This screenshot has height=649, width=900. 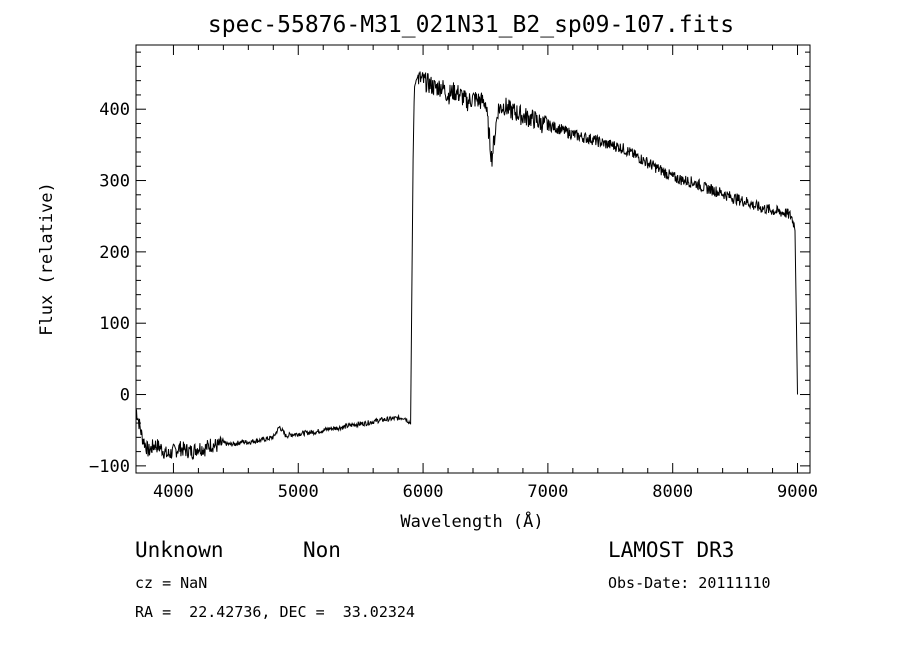 I want to click on x-tick-label: 7000, so click(x=547, y=492).